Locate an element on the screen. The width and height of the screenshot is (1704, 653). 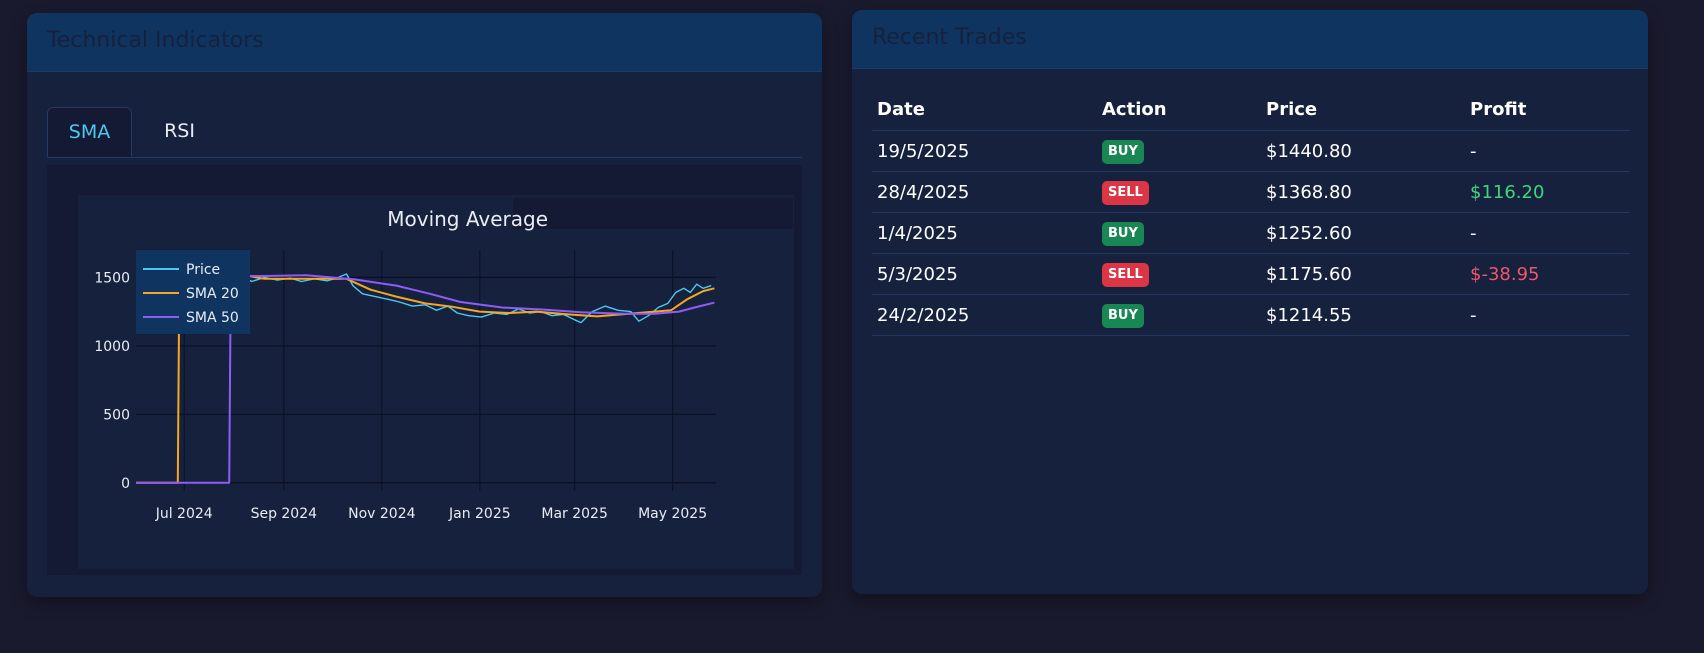
trade-date: 19/5/2025 is located at coordinates (984, 151).